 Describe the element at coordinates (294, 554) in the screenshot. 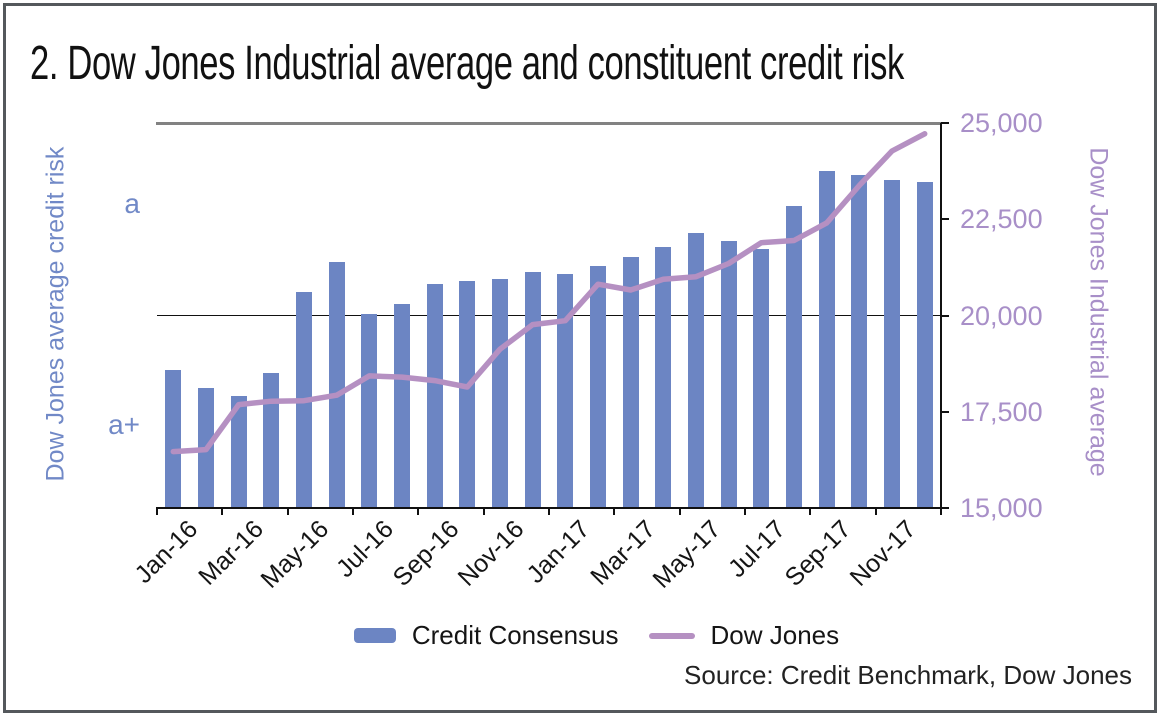

I see `x-tick-label-May-16: May-16` at that location.